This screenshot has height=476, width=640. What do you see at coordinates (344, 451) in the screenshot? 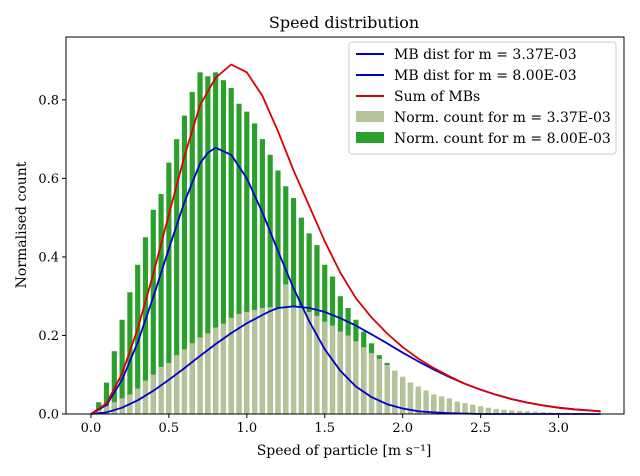
I see `x-axis-label: Speed of particle [m s⁻¹]` at bounding box center [344, 451].